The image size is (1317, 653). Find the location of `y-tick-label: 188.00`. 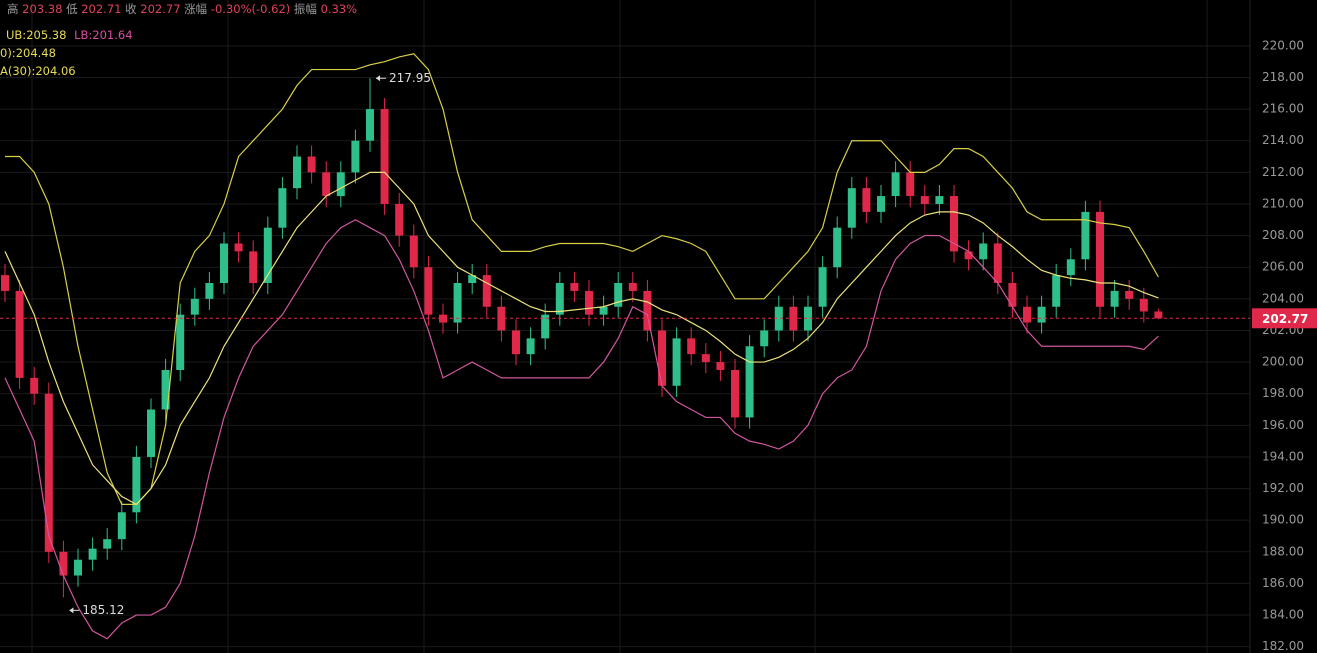

y-tick-label: 188.00 is located at coordinates (1283, 551).